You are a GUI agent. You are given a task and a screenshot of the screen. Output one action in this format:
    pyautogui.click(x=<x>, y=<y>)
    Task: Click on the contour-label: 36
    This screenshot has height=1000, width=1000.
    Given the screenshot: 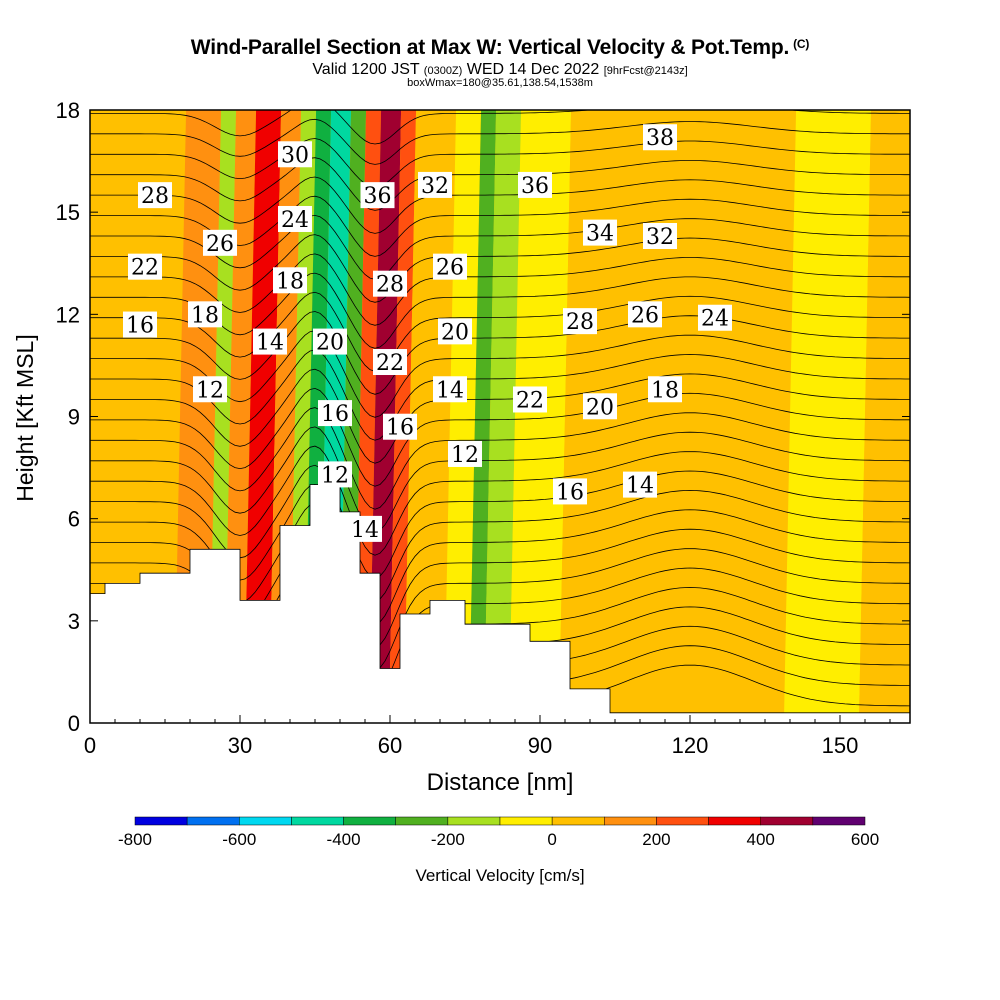 What is the action you would take?
    pyautogui.click(x=535, y=185)
    